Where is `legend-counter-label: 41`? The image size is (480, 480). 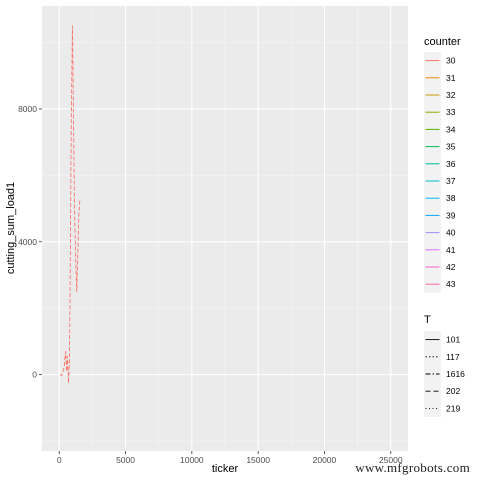 legend-counter-label: 41 is located at coordinates (451, 250).